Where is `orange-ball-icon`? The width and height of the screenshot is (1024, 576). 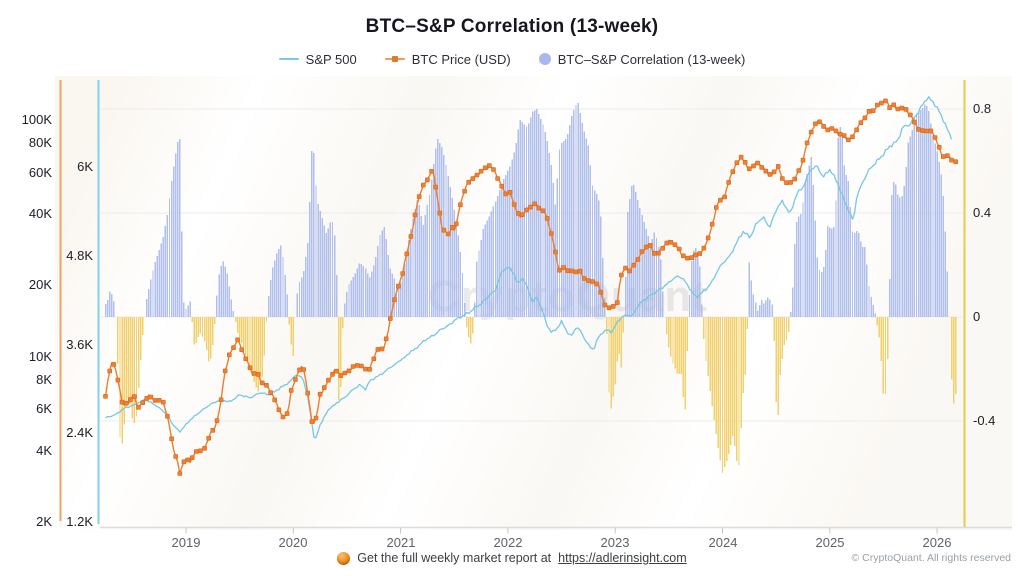
orange-ball-icon is located at coordinates (344, 558).